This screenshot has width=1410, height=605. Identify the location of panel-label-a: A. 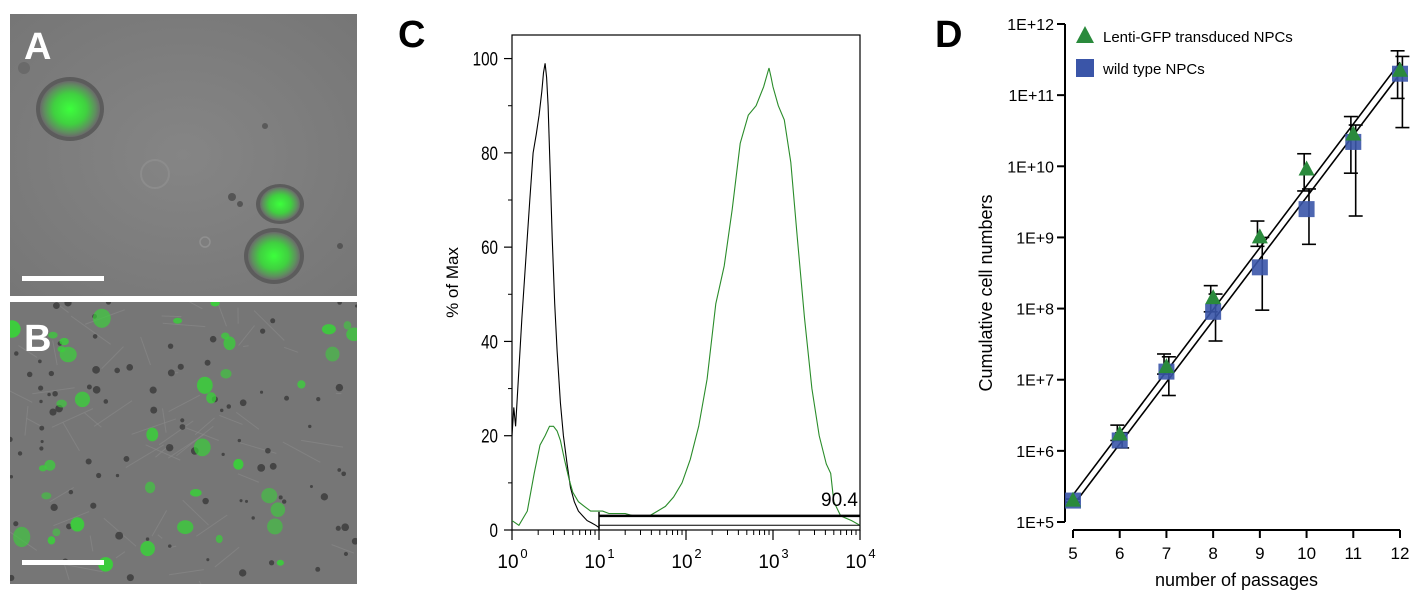
(38, 47).